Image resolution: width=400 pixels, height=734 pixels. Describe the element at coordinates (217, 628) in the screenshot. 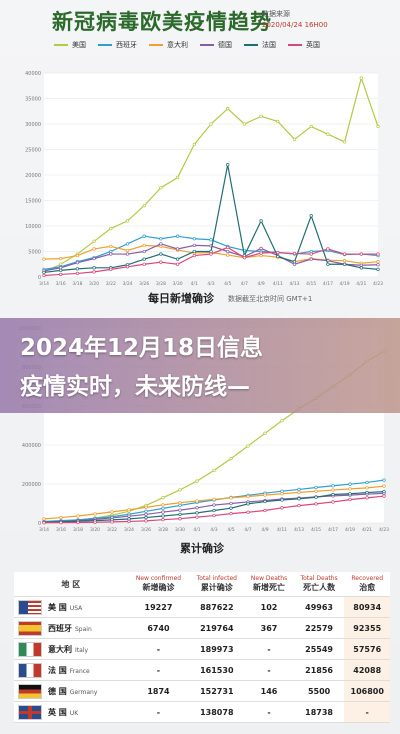

I see `cell-total: 219764` at that location.